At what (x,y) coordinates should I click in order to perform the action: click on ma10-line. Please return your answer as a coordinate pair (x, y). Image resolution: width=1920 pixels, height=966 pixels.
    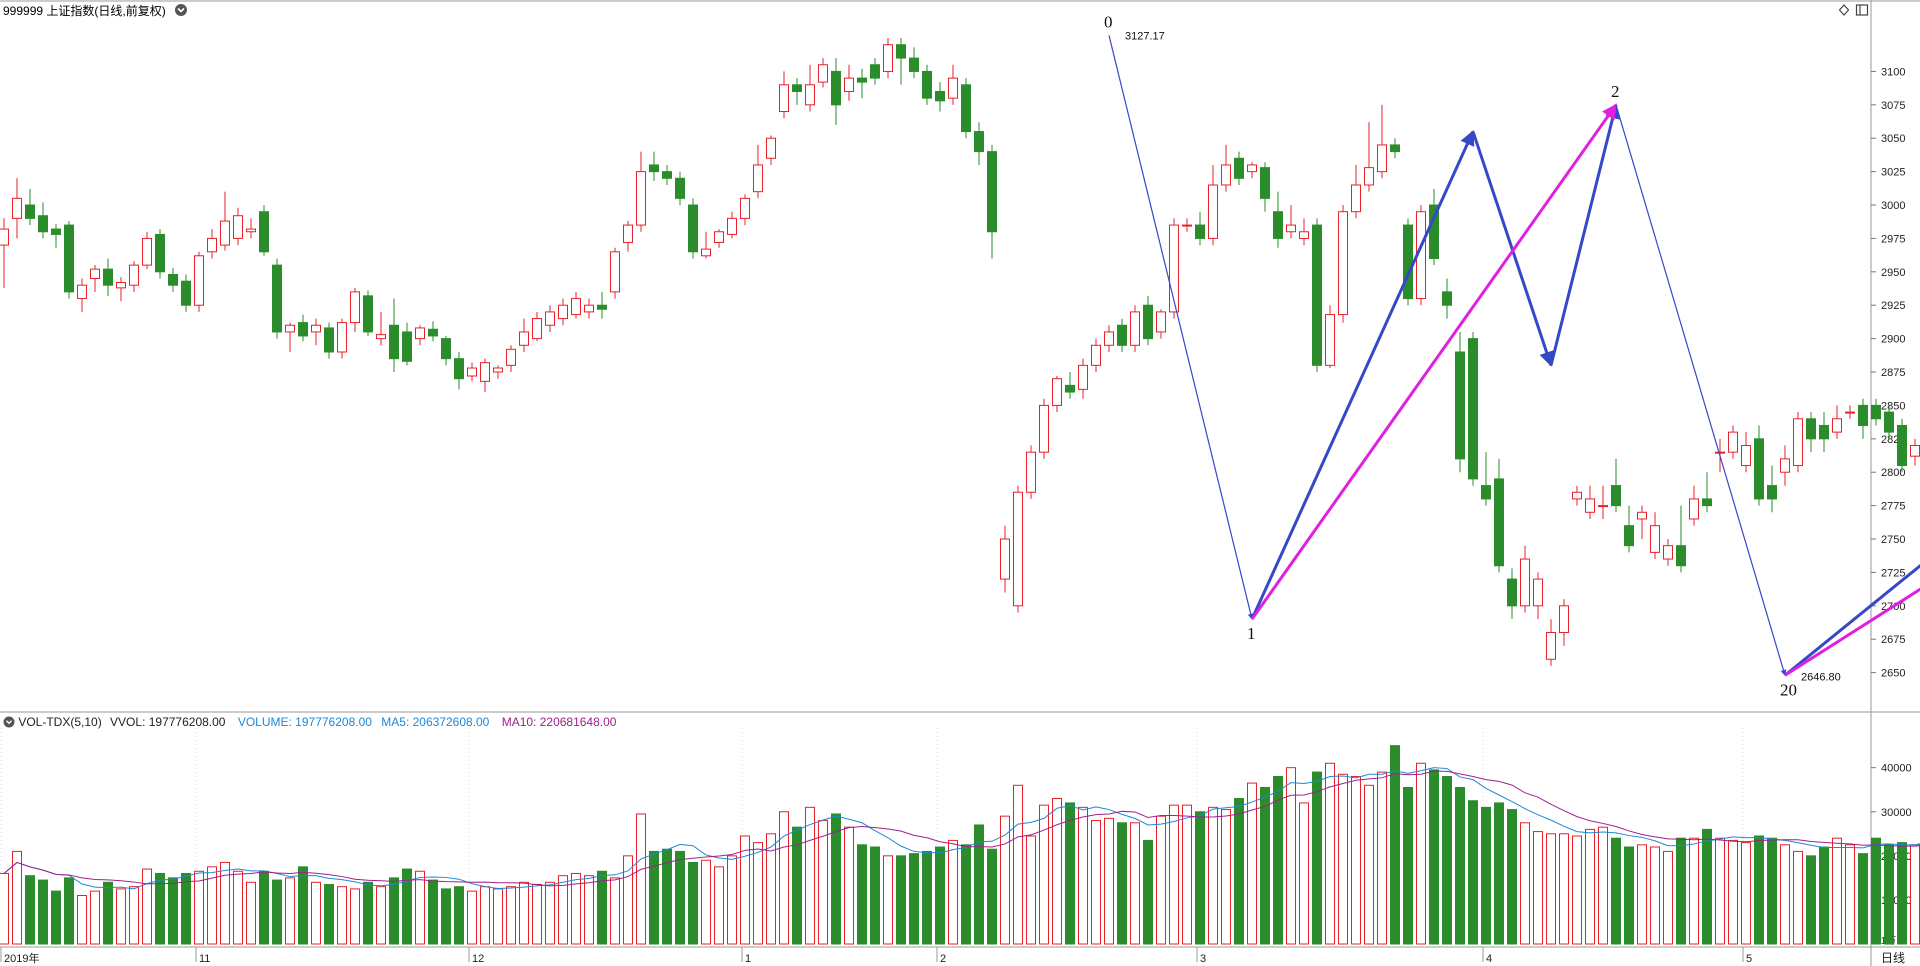
    Looking at the image, I should click on (961, 828).